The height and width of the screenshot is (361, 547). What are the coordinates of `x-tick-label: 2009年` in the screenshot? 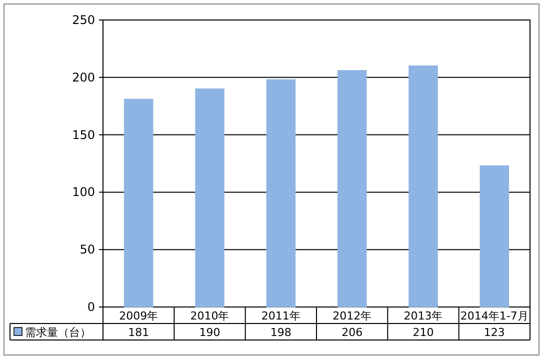 It's located at (138, 316).